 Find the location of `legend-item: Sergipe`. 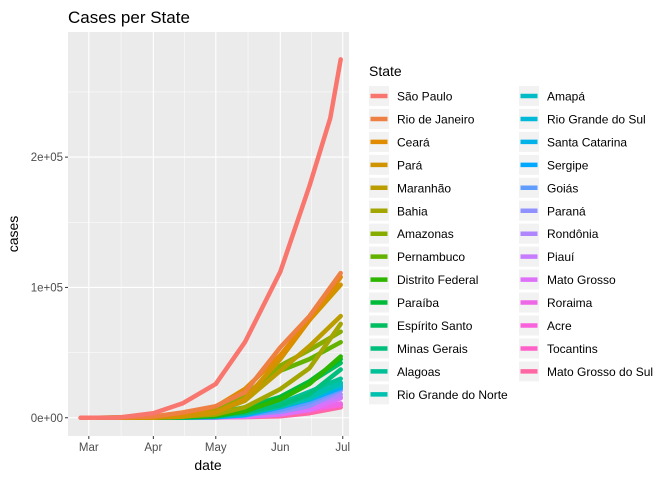

legend-item: Sergipe is located at coordinates (554, 164).